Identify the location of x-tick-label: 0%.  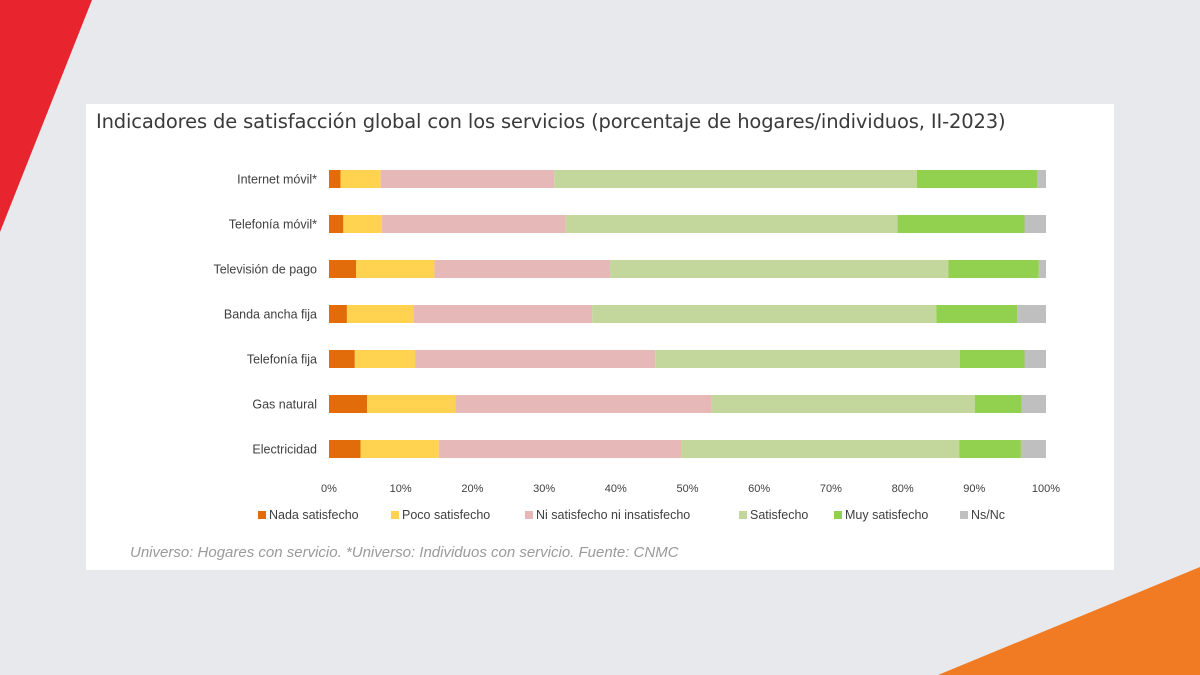
(329, 489).